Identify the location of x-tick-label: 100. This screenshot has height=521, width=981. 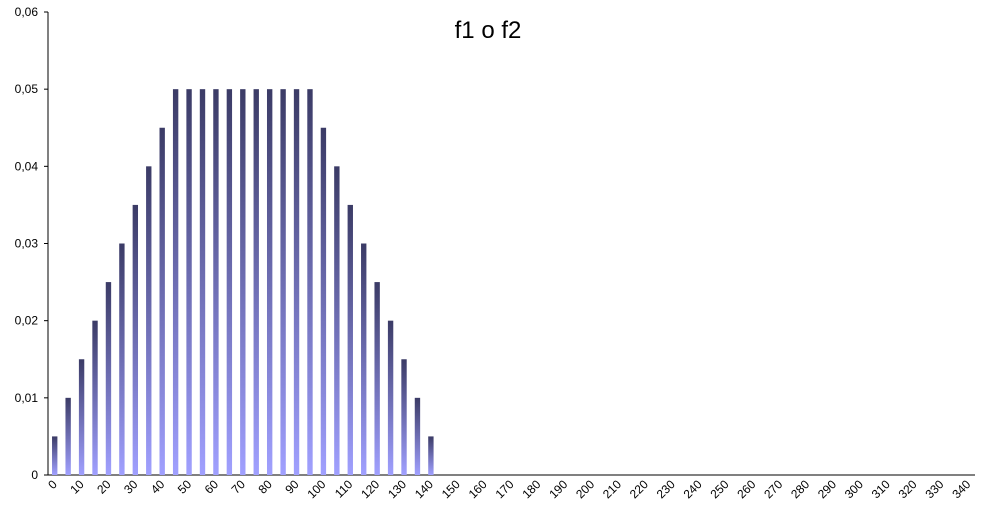
(316, 489).